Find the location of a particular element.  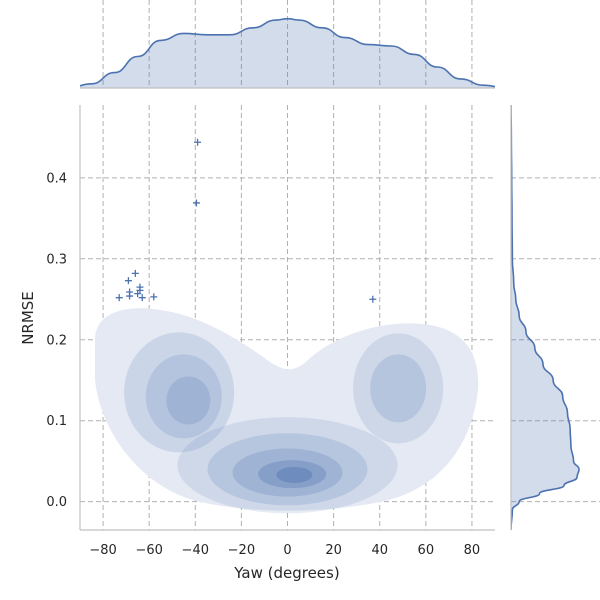

top-kde-line is located at coordinates (287, 52).